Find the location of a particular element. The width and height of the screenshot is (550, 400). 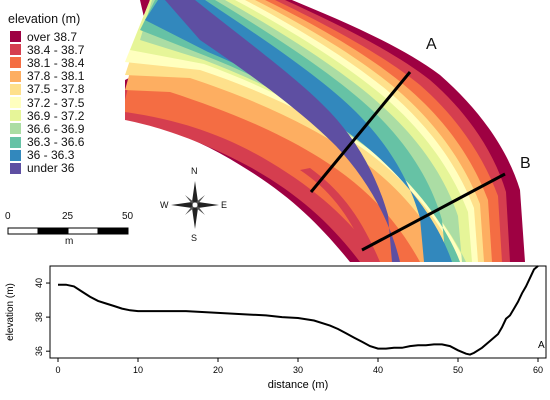

transect-a-line is located at coordinates (360, 132).